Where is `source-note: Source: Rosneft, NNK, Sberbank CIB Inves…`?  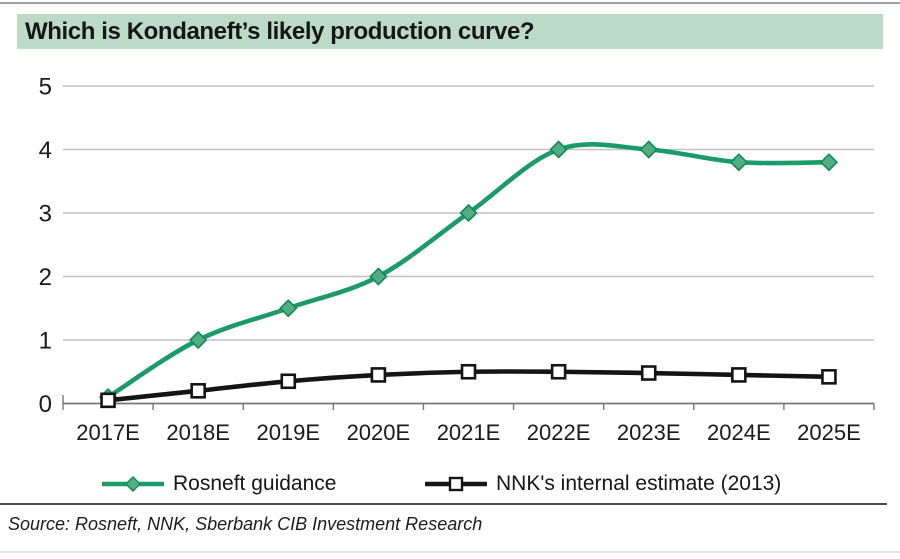 source-note: Source: Rosneft, NNK, Sberbank CIB Inves… is located at coordinates (245, 524).